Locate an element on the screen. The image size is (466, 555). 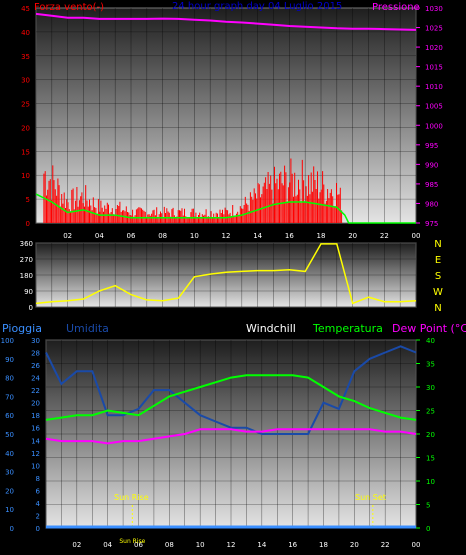
chart-title: 24 hour graph day 04 Luglio 2015 is located at coordinates (257, 6).